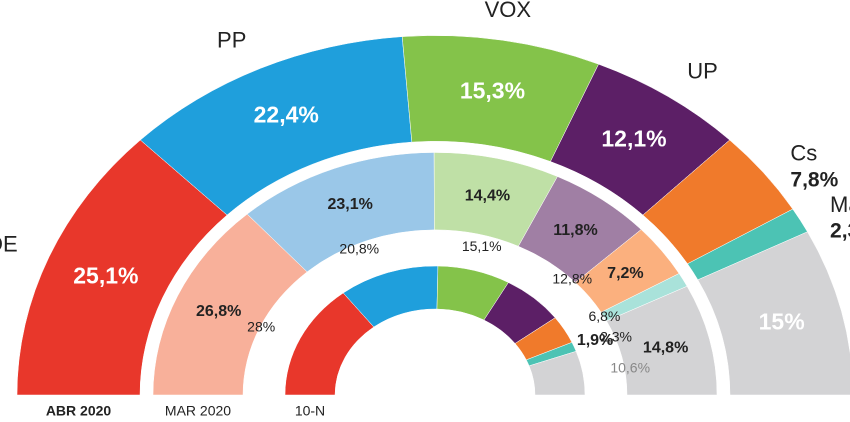 The height and width of the screenshot is (422, 850). Describe the element at coordinates (261, 326) in the screenshot. I see `value-label: 28%` at that location.